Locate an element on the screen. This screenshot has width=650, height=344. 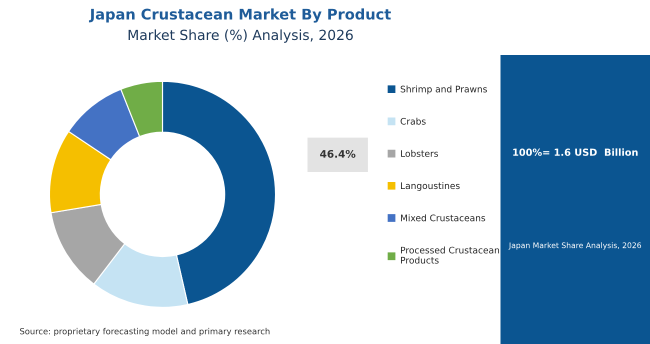
chart-subtitle: Market Share (%) Analysis, 2026 is located at coordinates (240, 36).